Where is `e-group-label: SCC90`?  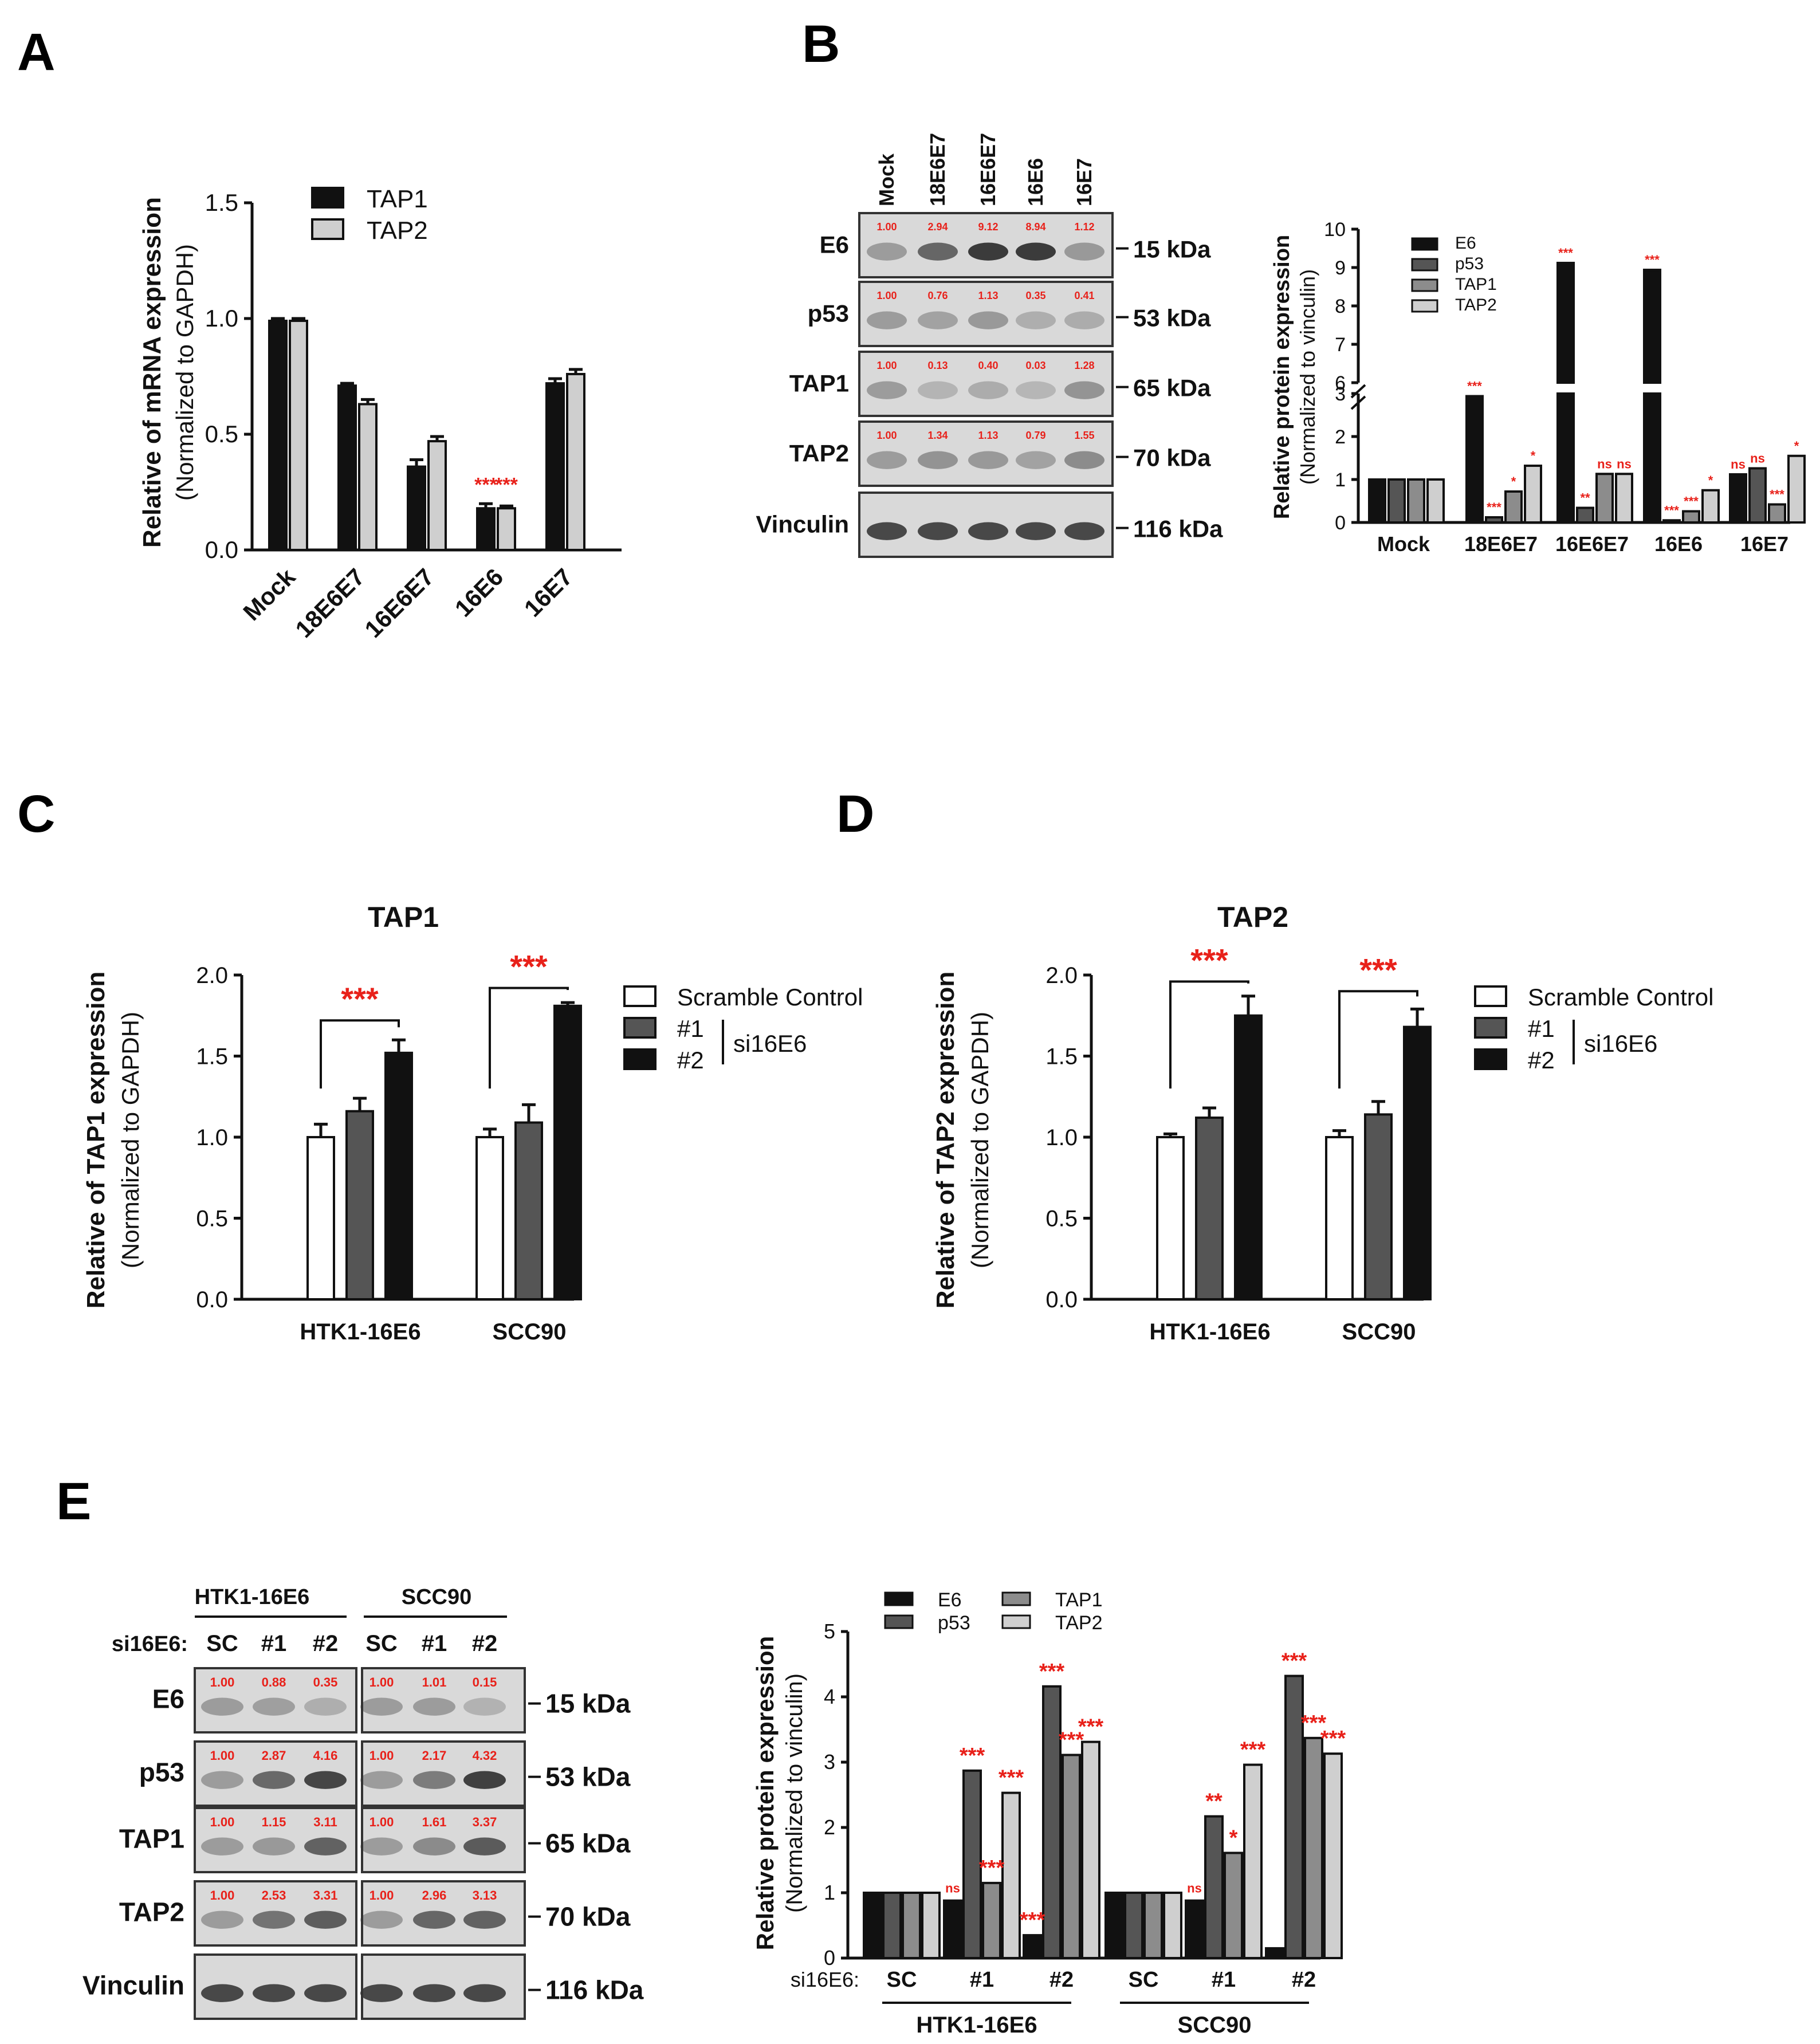
e-group-label: SCC90 is located at coordinates (437, 1597).